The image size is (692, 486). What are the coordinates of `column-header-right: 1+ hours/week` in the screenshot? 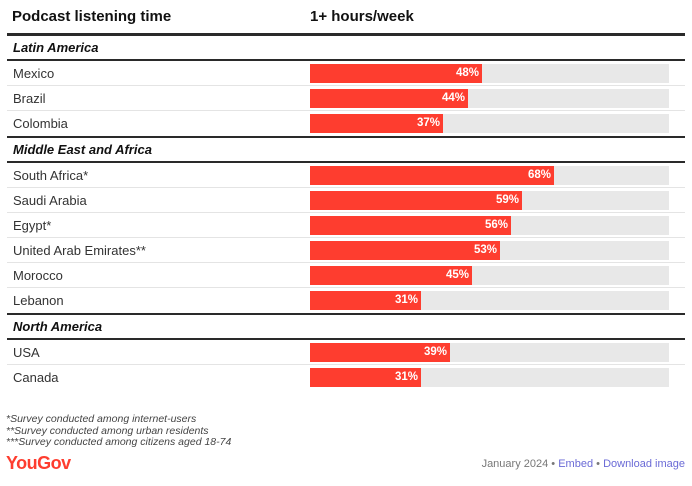 It's located at (362, 16).